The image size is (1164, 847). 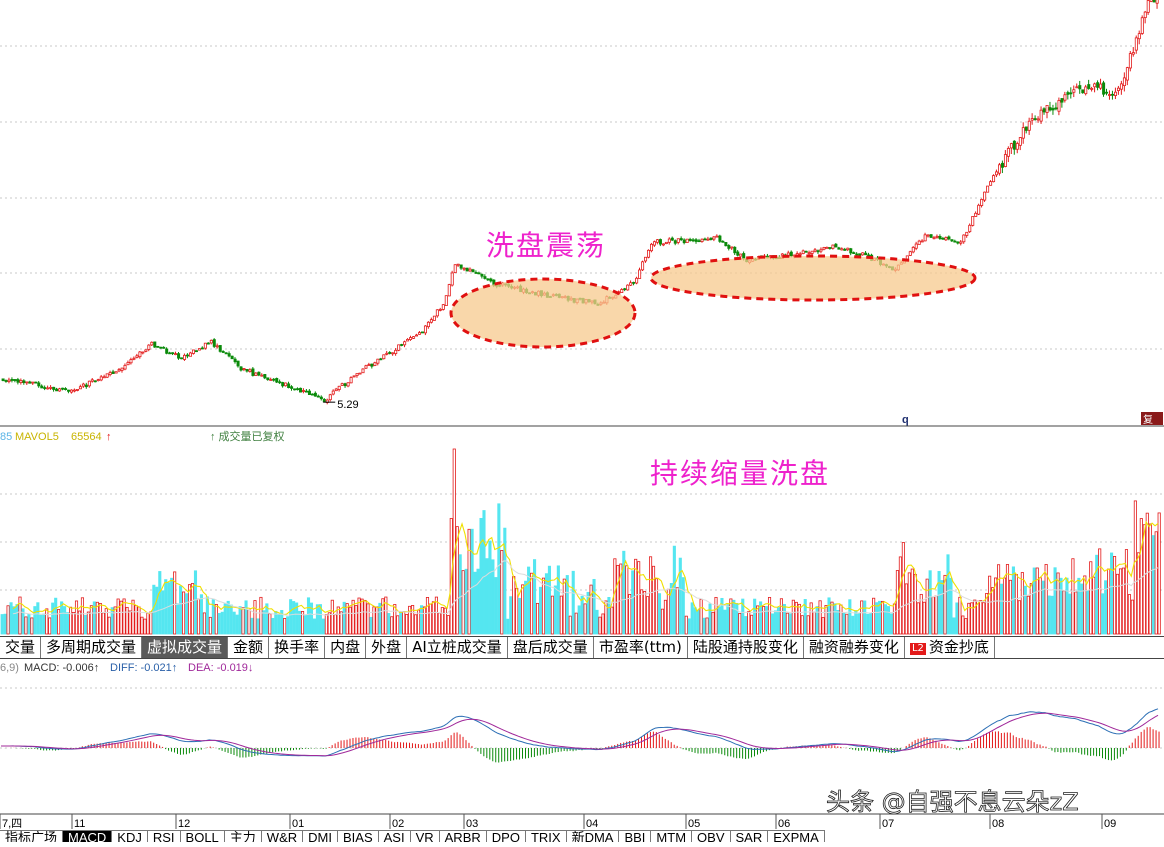 I want to click on bottom-indicator-tab: W&R, so click(x=282, y=836).